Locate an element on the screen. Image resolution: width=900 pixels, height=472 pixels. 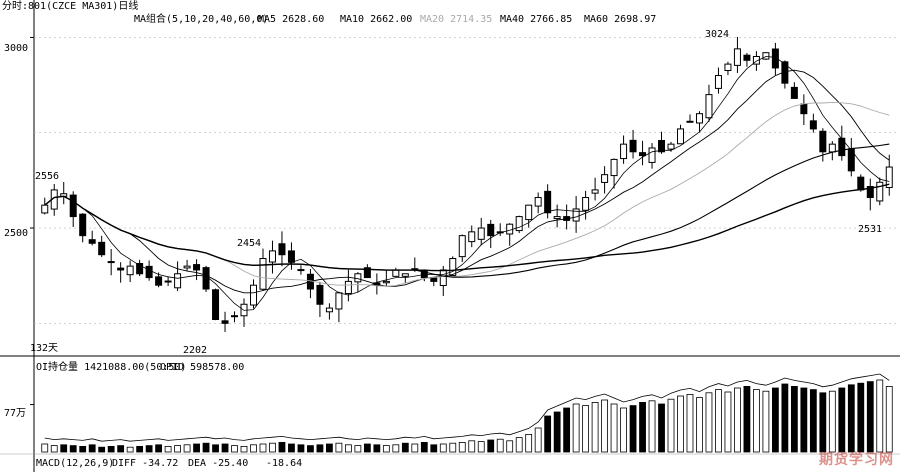
oi-line is located at coordinates (467, 407).